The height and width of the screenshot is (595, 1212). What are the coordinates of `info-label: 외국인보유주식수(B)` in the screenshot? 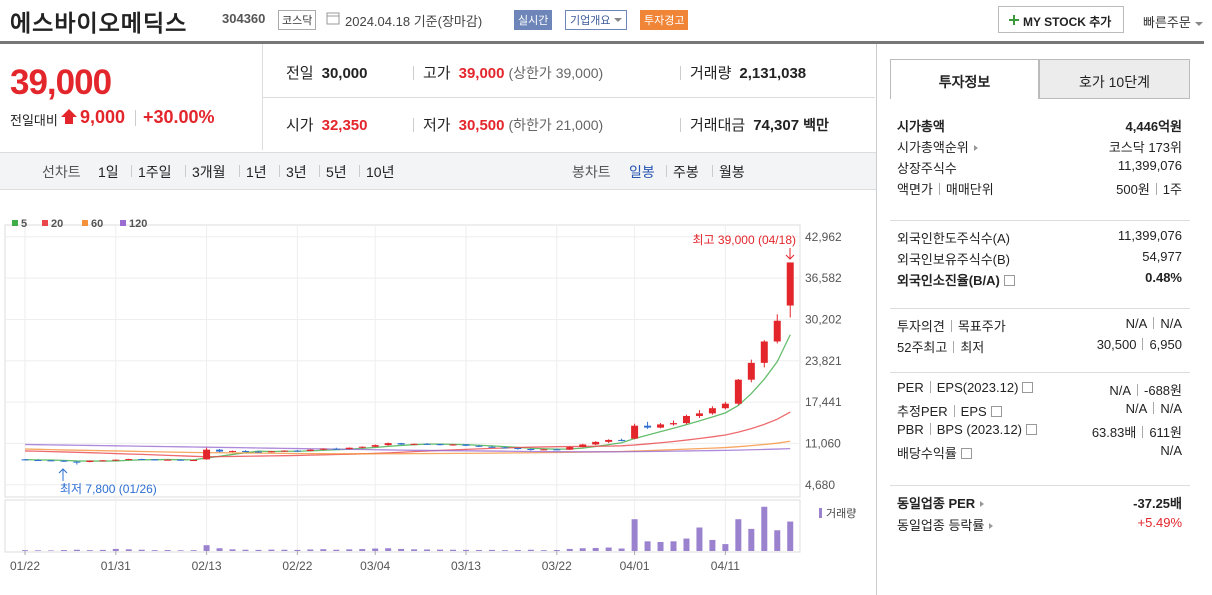 It's located at (953, 258).